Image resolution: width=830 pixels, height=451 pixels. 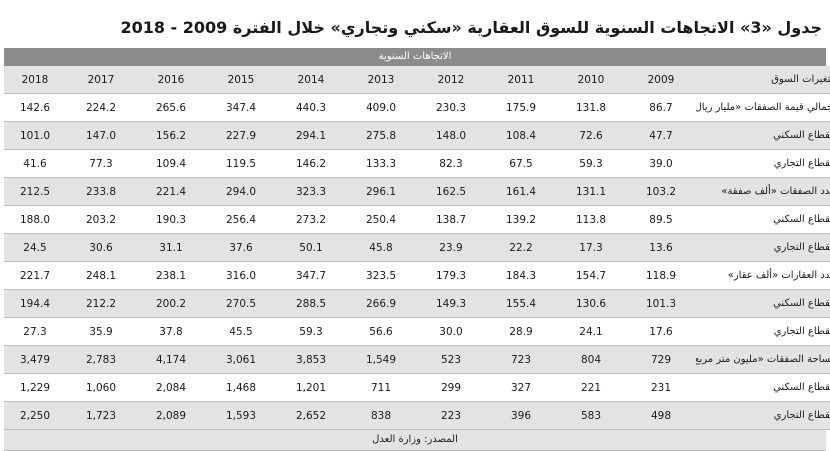 I want to click on table-cell: 45.8, so click(x=381, y=247).